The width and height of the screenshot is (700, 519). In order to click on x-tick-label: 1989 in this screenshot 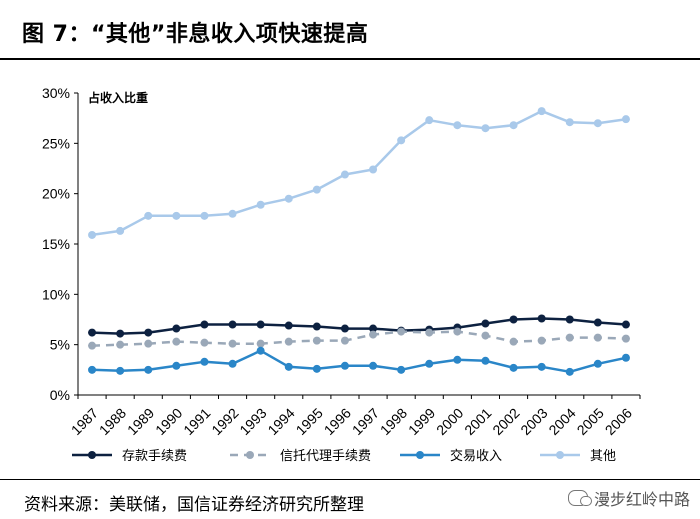, I will do `click(140, 421)`.